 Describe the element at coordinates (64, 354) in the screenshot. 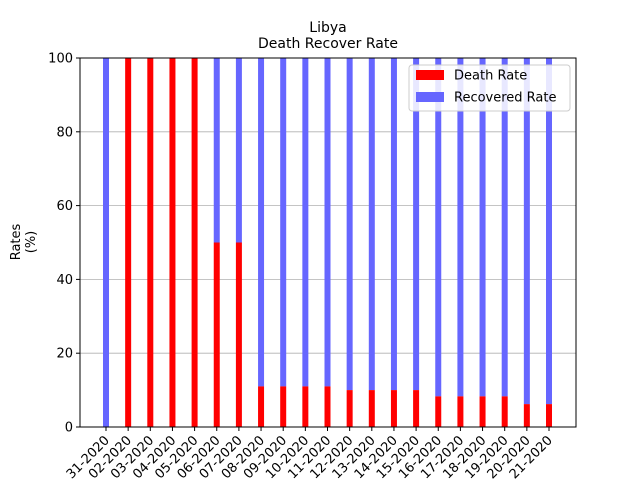

I see `y-tick-label: 20` at that location.